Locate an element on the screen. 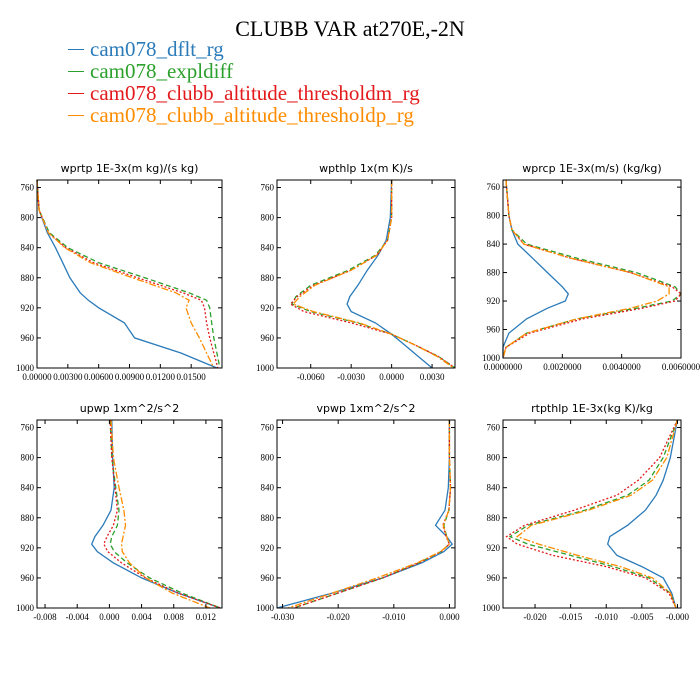  panel-title: vpwp 1xm^2/s^2 is located at coordinates (365, 408).